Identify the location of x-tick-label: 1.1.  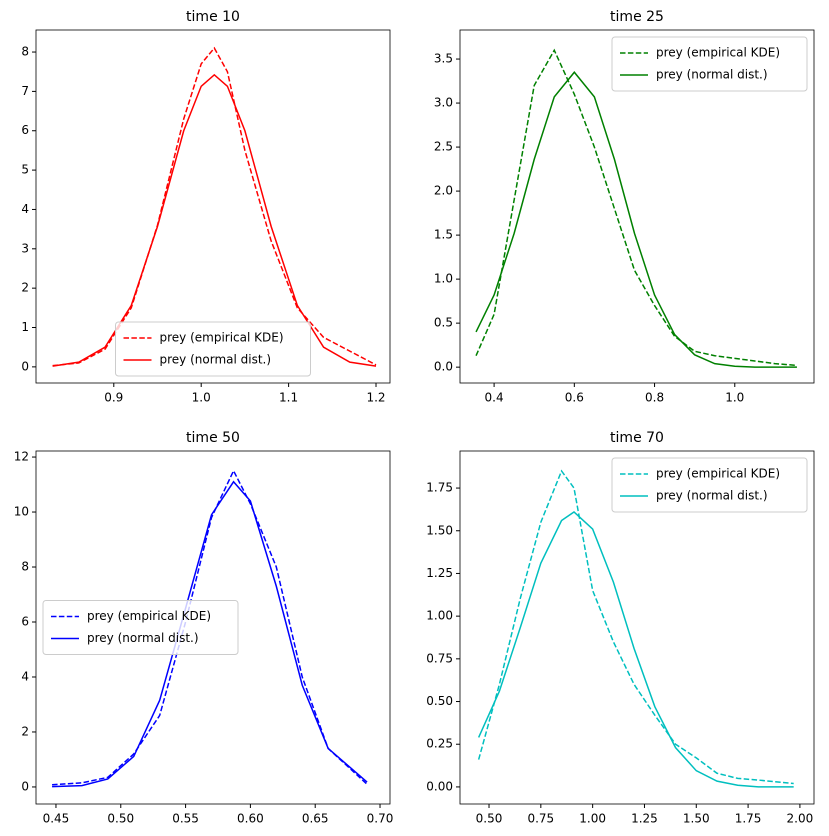
(288, 398).